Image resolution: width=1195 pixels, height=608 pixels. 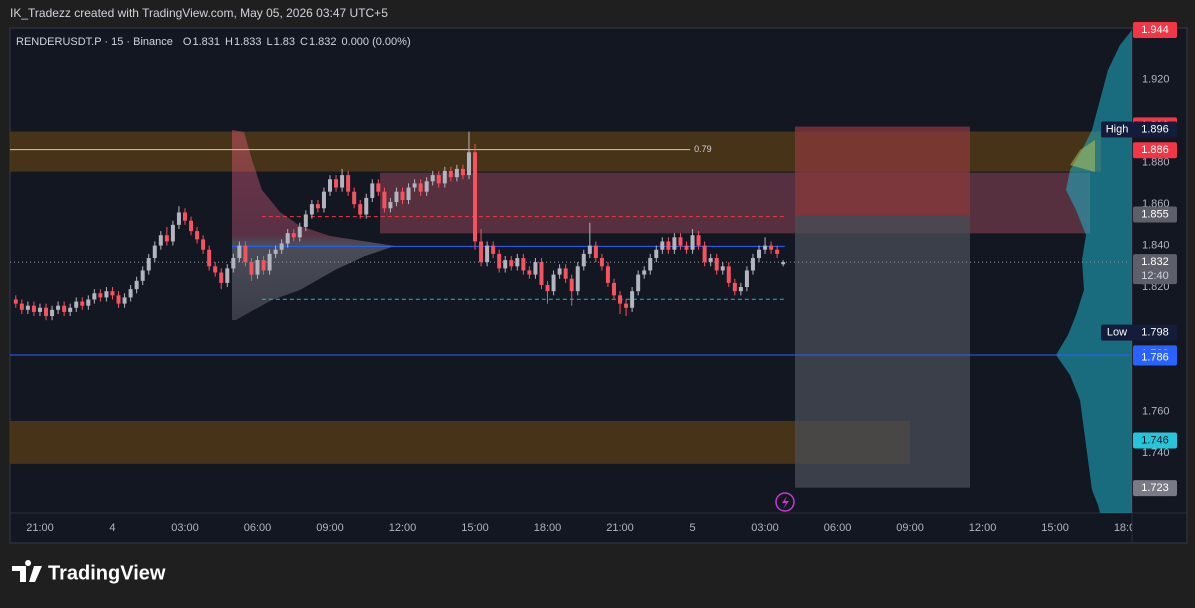 I want to click on watermark: TradingView, so click(x=107, y=573).